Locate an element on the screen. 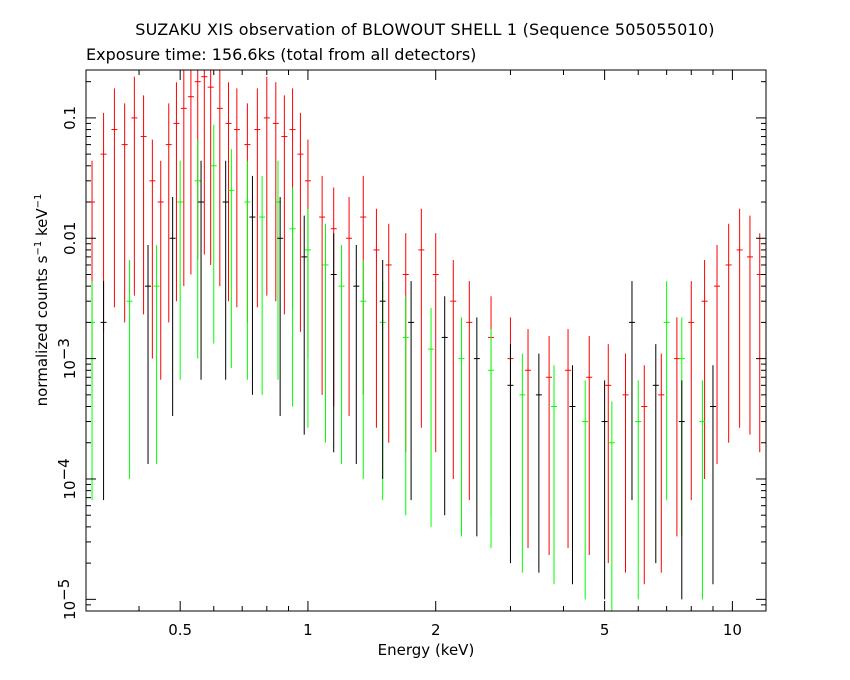 Image resolution: width=850 pixels, height=680 pixels. x-tick-label: 0.5 is located at coordinates (180, 630).